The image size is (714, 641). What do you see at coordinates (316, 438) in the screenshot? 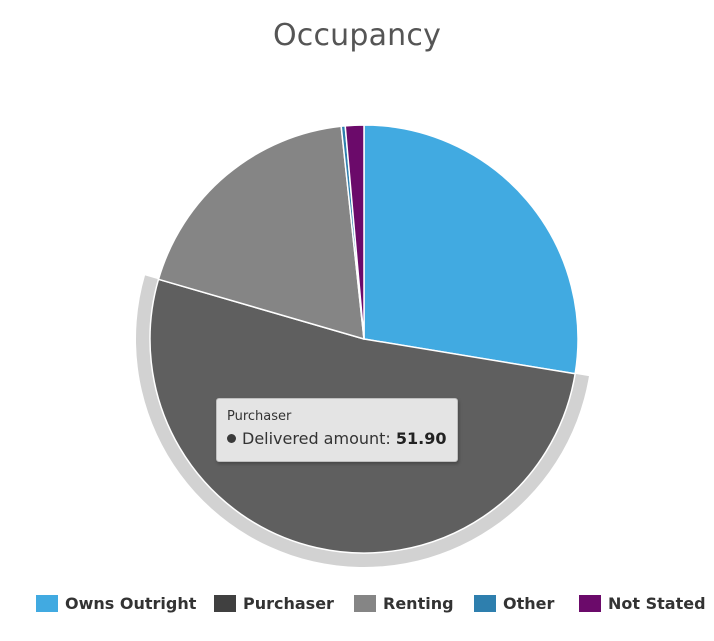
I see `tooltip-series-label: Delivered amount:` at bounding box center [316, 438].